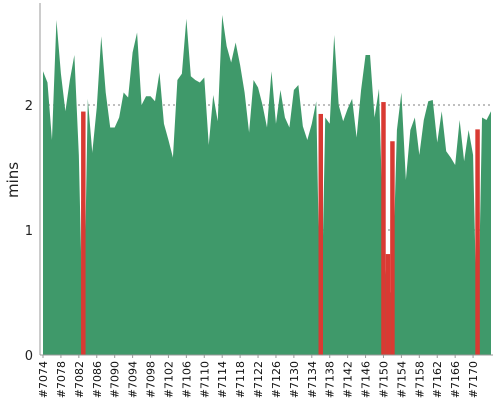 Image resolution: width=500 pixels, height=400 pixels. What do you see at coordinates (79, 379) in the screenshot?
I see `x-tick-label: #7082` at bounding box center [79, 379].